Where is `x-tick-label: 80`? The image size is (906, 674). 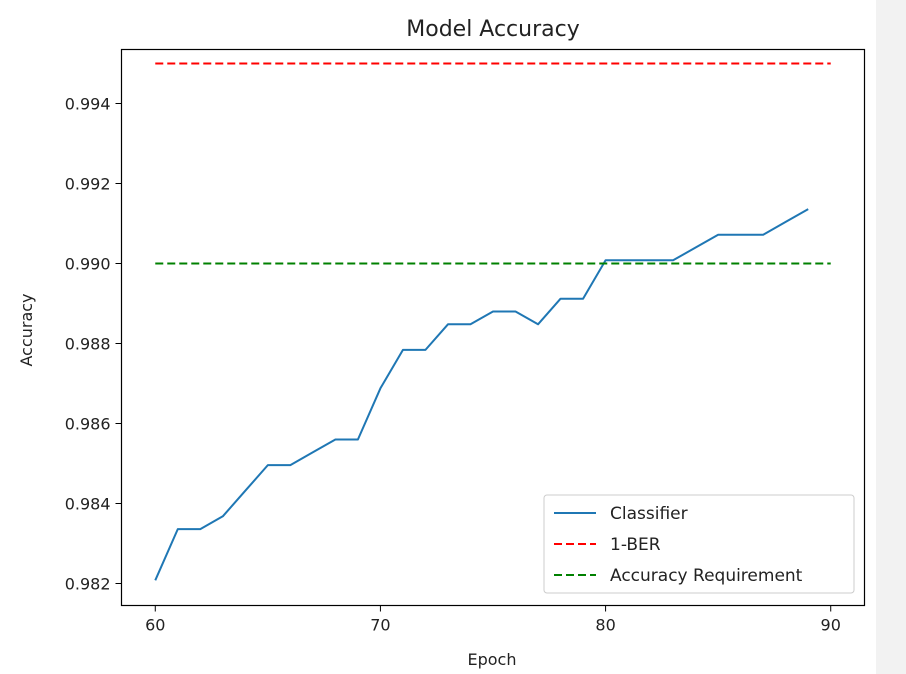 x-tick-label: 80 is located at coordinates (605, 625).